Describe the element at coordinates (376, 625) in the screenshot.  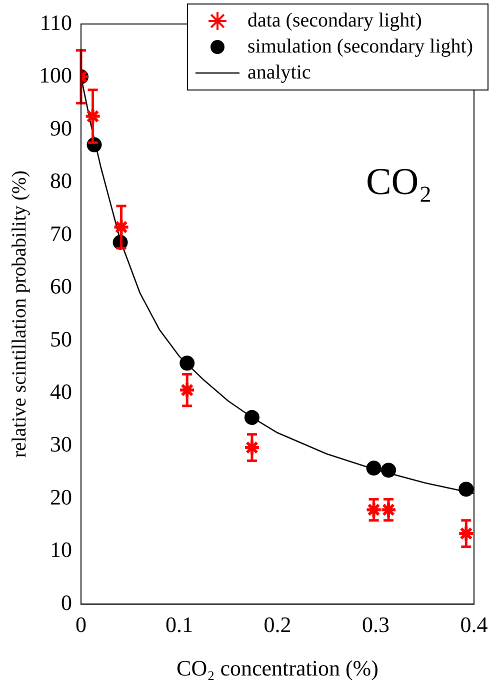
I see `x-tick-label: 0.3` at that location.